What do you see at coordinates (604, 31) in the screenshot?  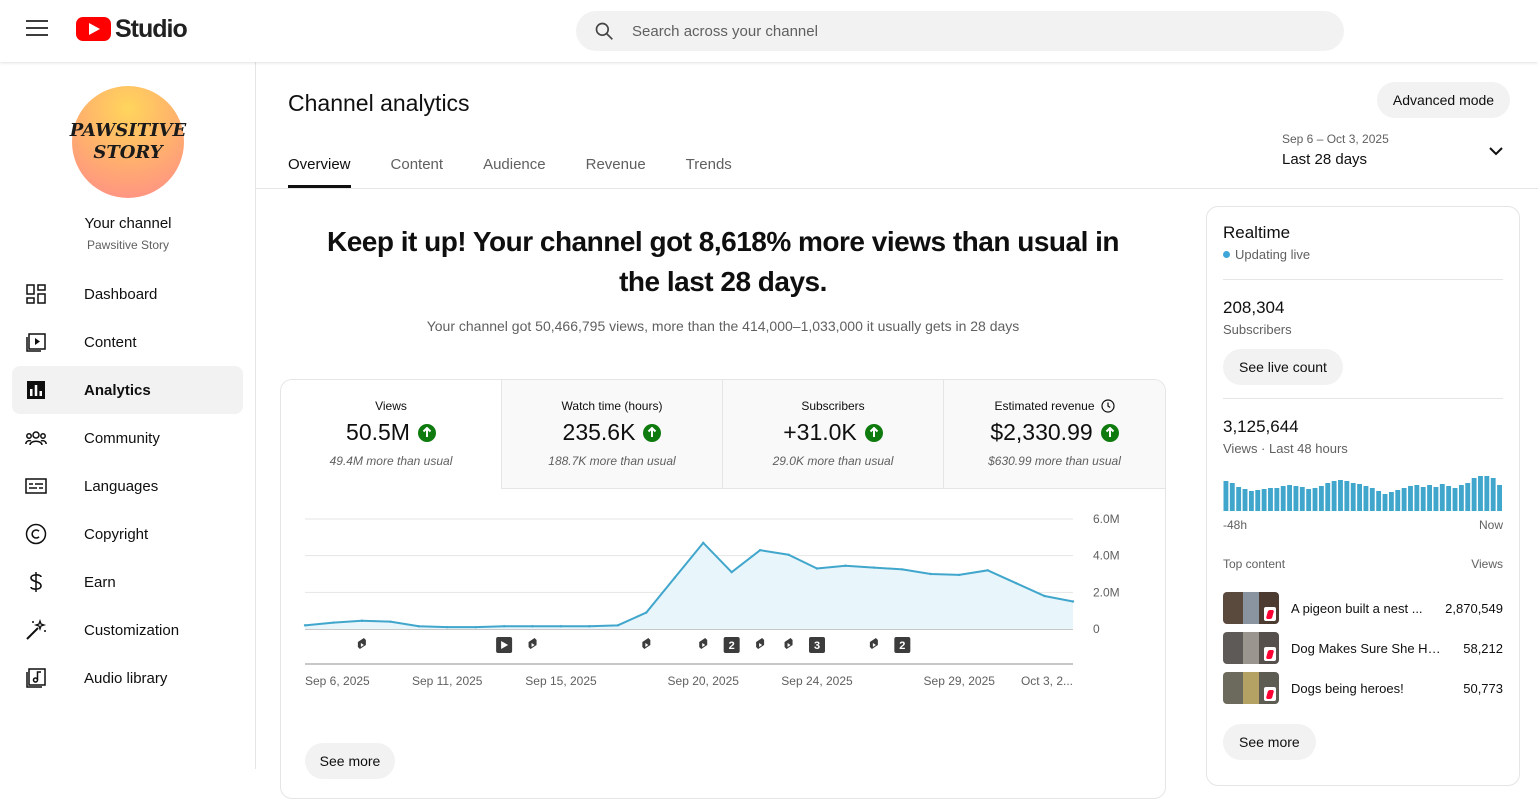 I see `search-icon` at bounding box center [604, 31].